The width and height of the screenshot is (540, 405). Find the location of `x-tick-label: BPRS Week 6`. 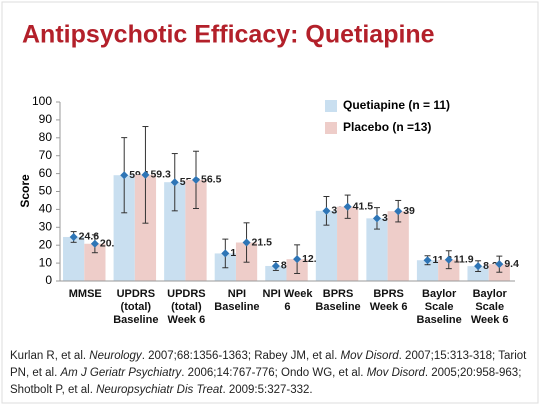

x-tick-label: BPRS Week 6 is located at coordinates (388, 300).